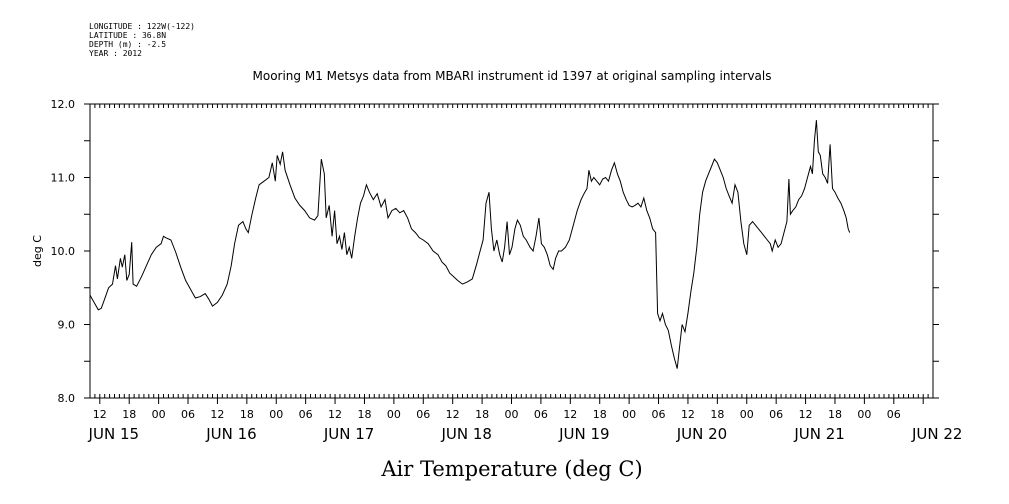 This screenshot has height=504, width=1009. What do you see at coordinates (127, 44) in the screenshot?
I see `metadata-depth: DEPTH (m) : -2.5` at bounding box center [127, 44].